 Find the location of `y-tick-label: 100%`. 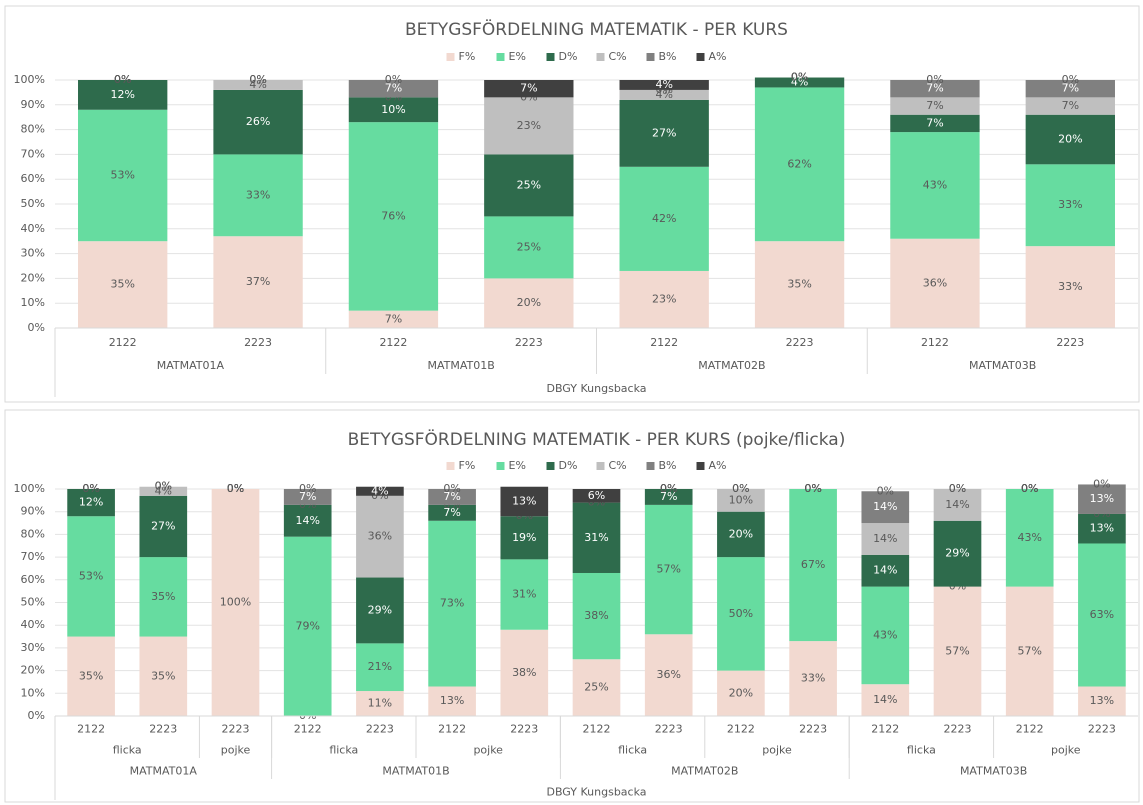

y-tick-label: 100% is located at coordinates (29, 488).